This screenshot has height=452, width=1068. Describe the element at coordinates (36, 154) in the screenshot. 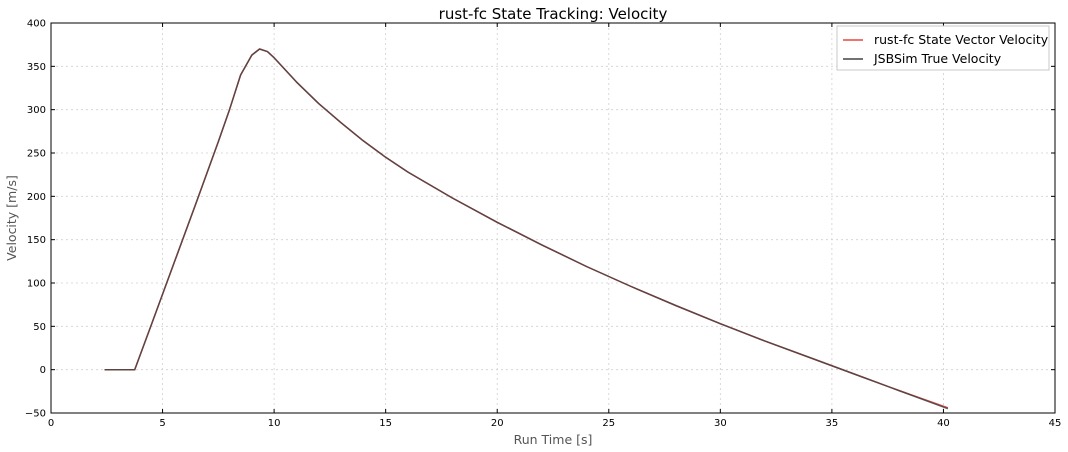

I see `y-tick-label: 250` at that location.